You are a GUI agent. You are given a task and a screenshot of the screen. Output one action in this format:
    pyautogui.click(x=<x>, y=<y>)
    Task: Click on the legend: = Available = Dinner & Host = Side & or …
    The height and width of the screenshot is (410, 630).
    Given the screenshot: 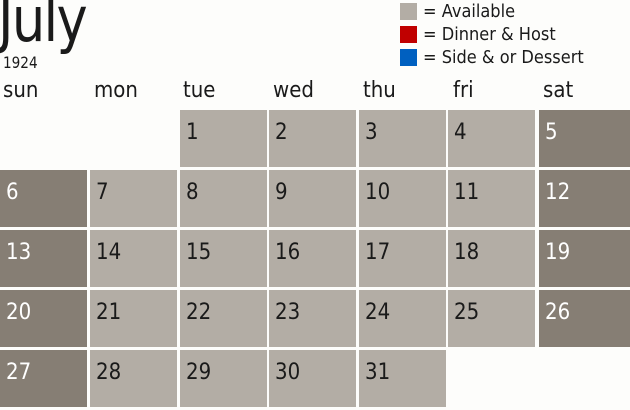 What is the action you would take?
    pyautogui.click(x=501, y=34)
    